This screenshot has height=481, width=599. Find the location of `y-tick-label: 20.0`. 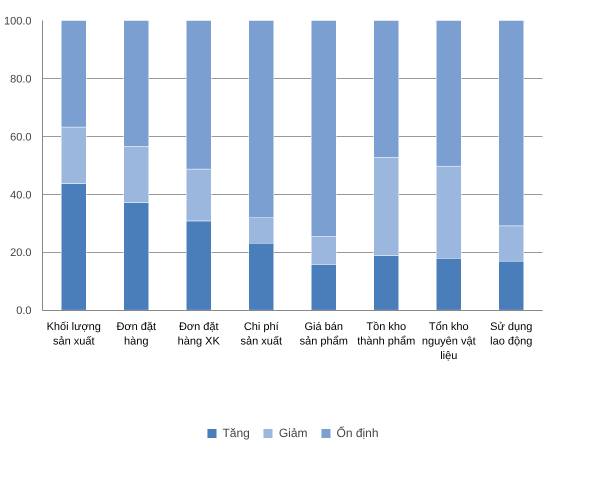

y-tick-label: 20.0 is located at coordinates (21, 253).